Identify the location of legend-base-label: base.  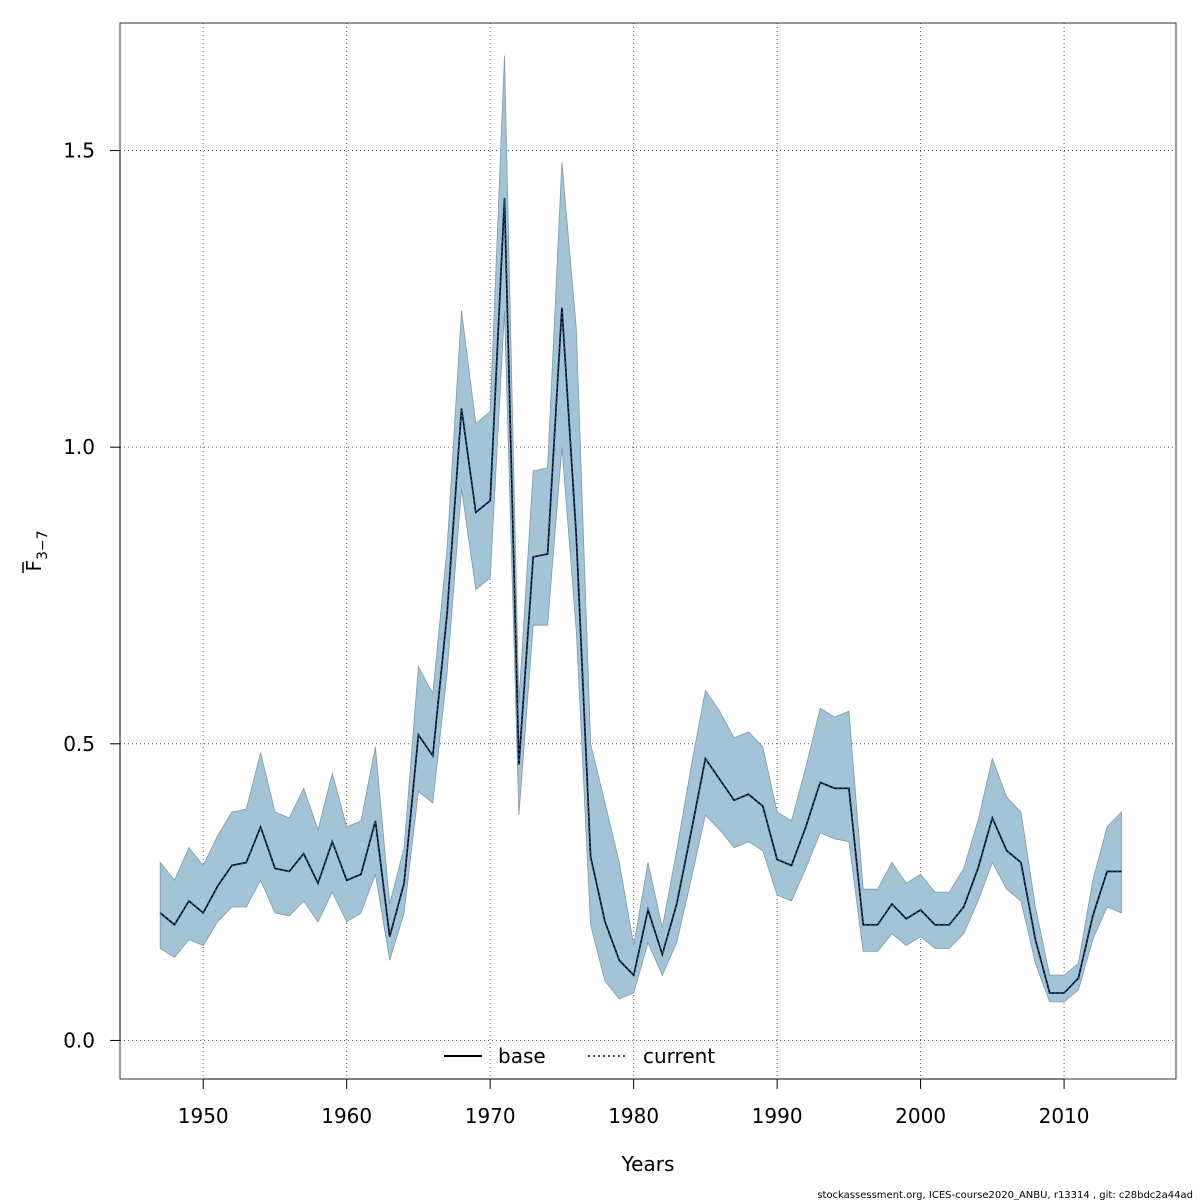
(522, 1056).